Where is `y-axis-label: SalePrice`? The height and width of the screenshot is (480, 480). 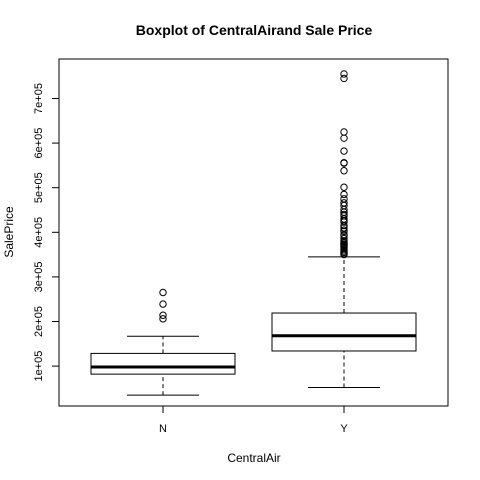
y-axis-label: SalePrice is located at coordinates (9, 232).